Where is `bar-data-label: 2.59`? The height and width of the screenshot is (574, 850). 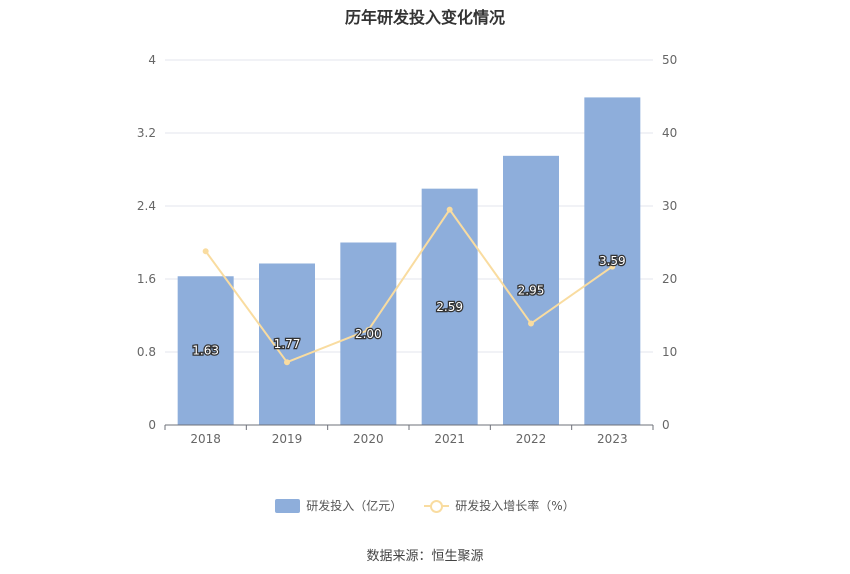 bar-data-label: 2.59 is located at coordinates (449, 307).